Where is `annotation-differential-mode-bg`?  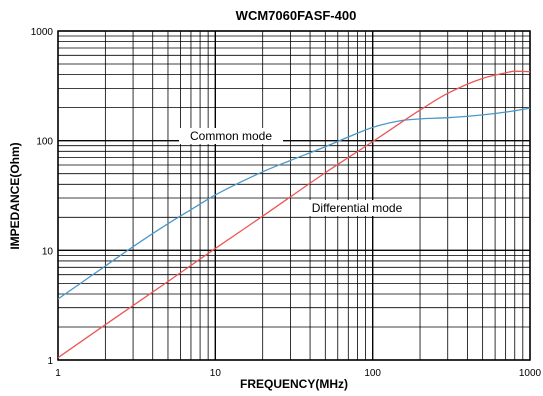 annotation-differential-mode-bg is located at coordinates (357, 208).